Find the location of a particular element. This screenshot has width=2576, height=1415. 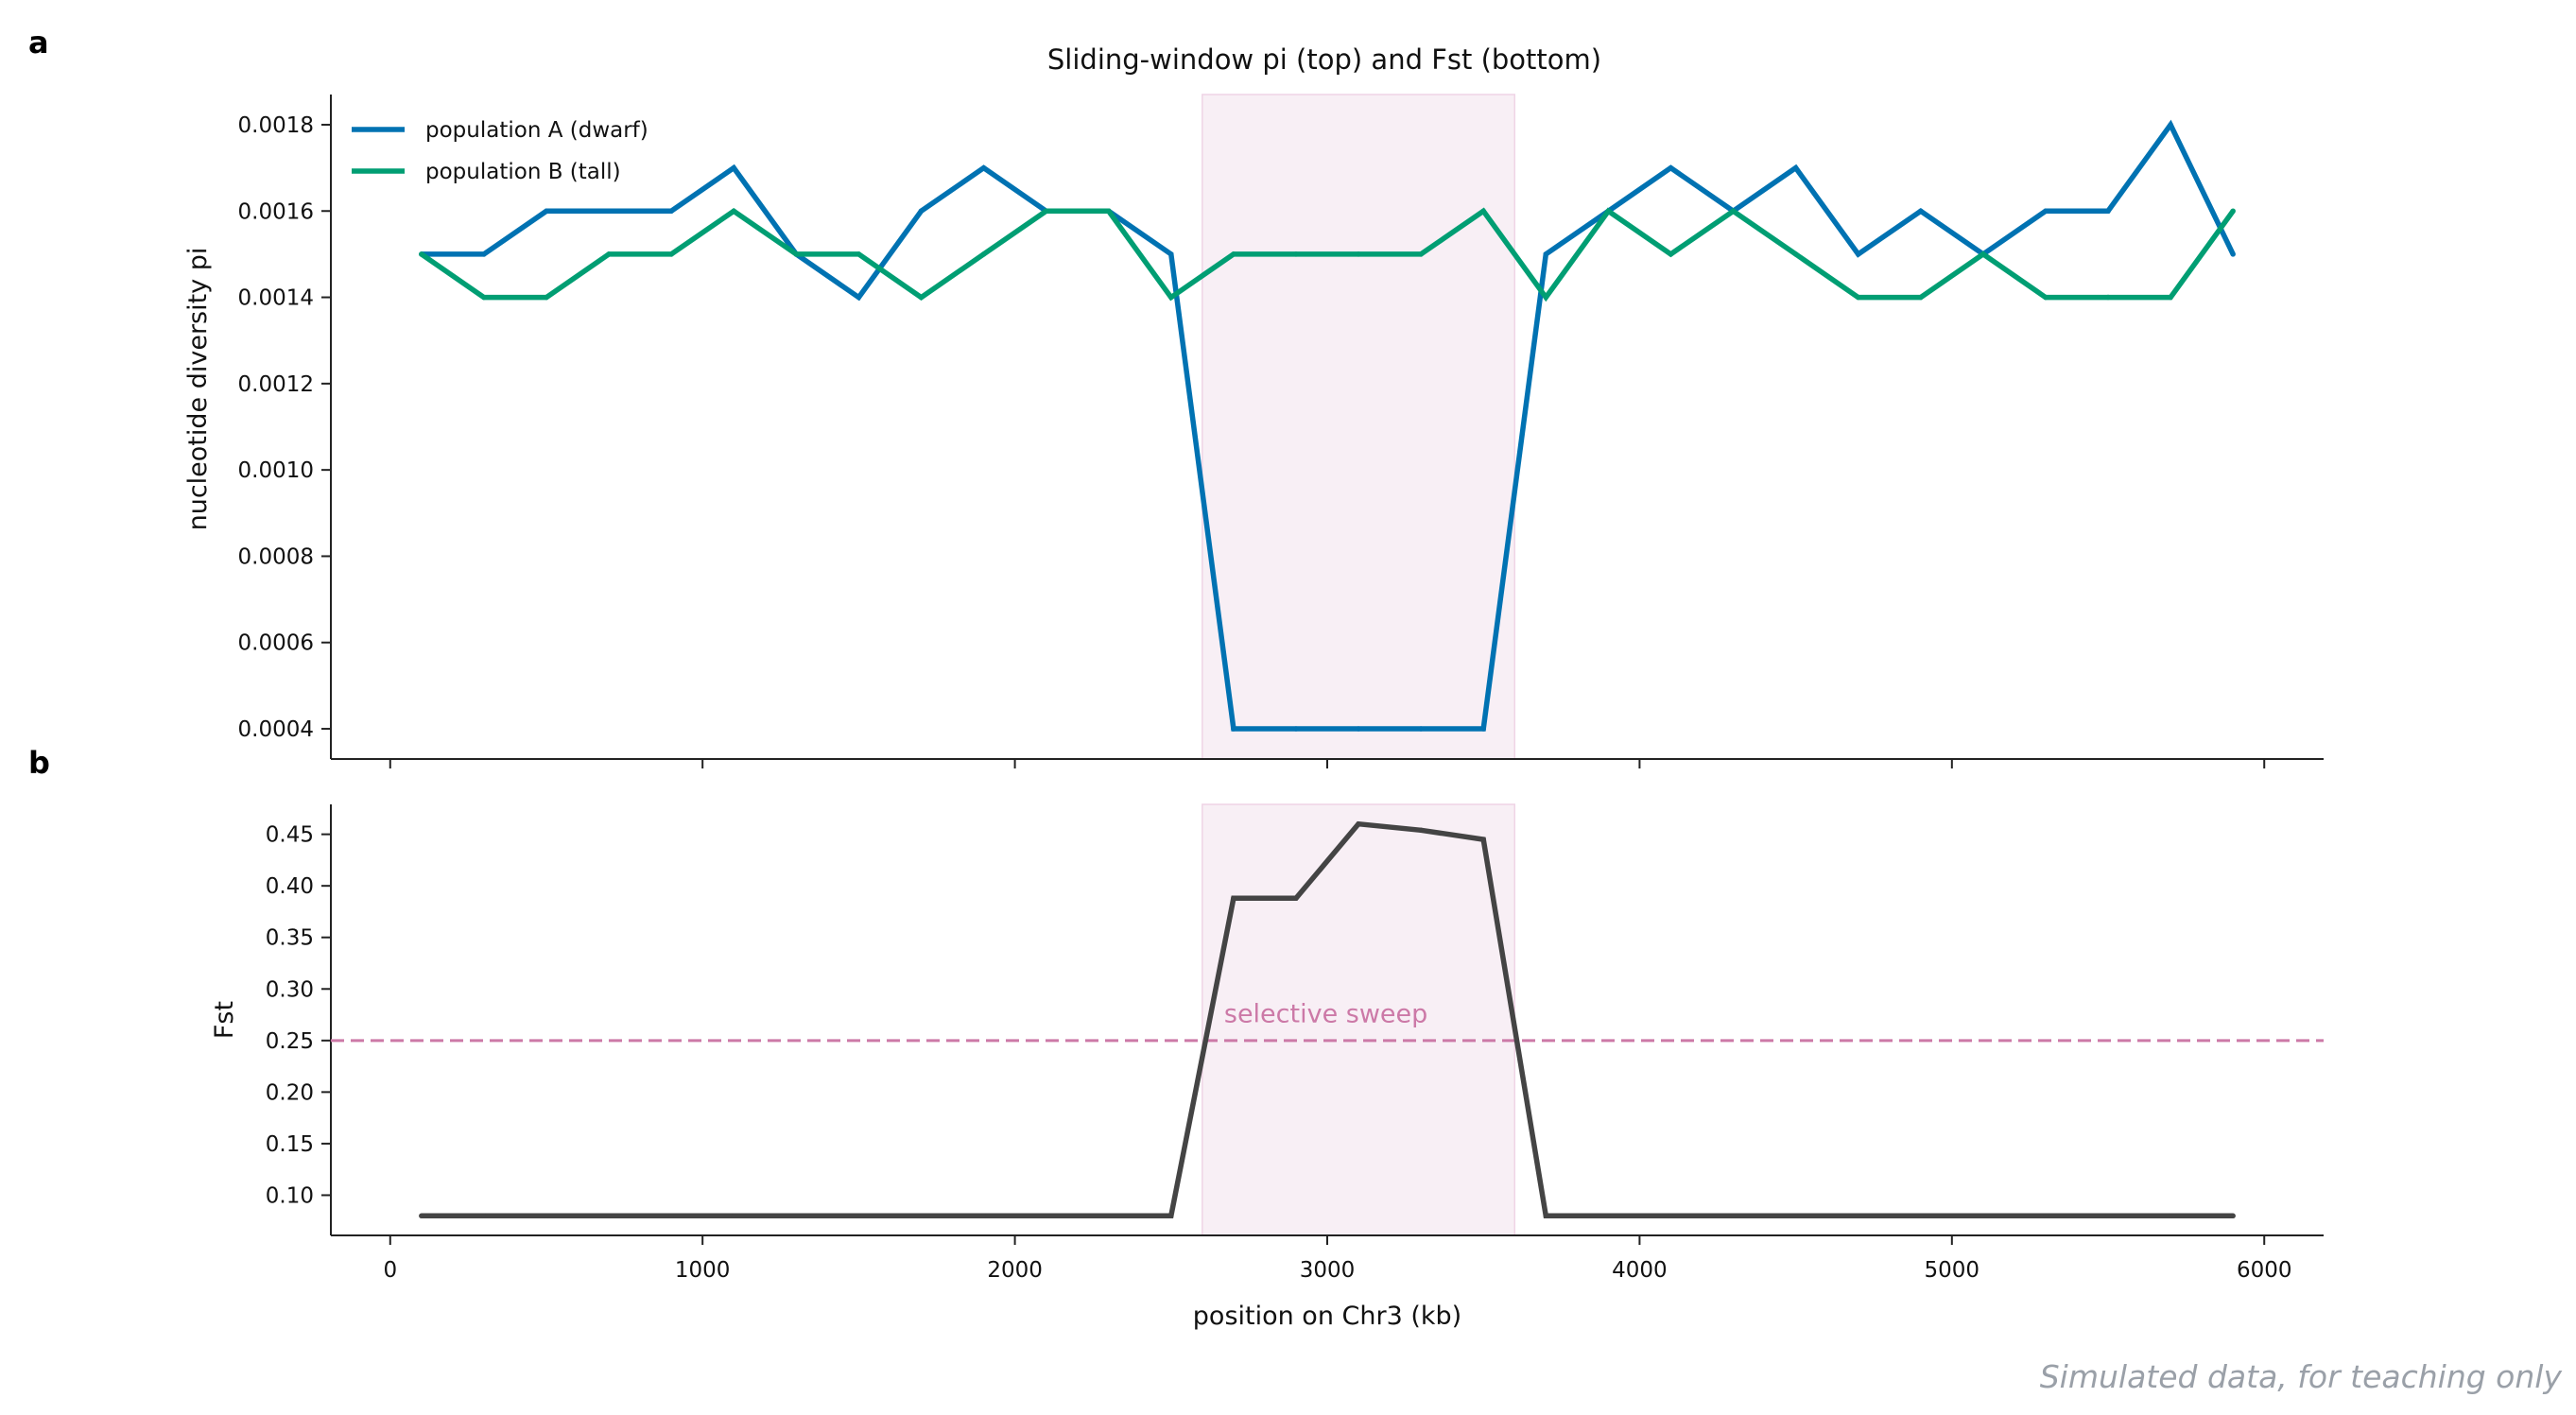

x-axis-ticks: 0 1000 2000 3000 4000 5000 6000 is located at coordinates (1337, 1259).